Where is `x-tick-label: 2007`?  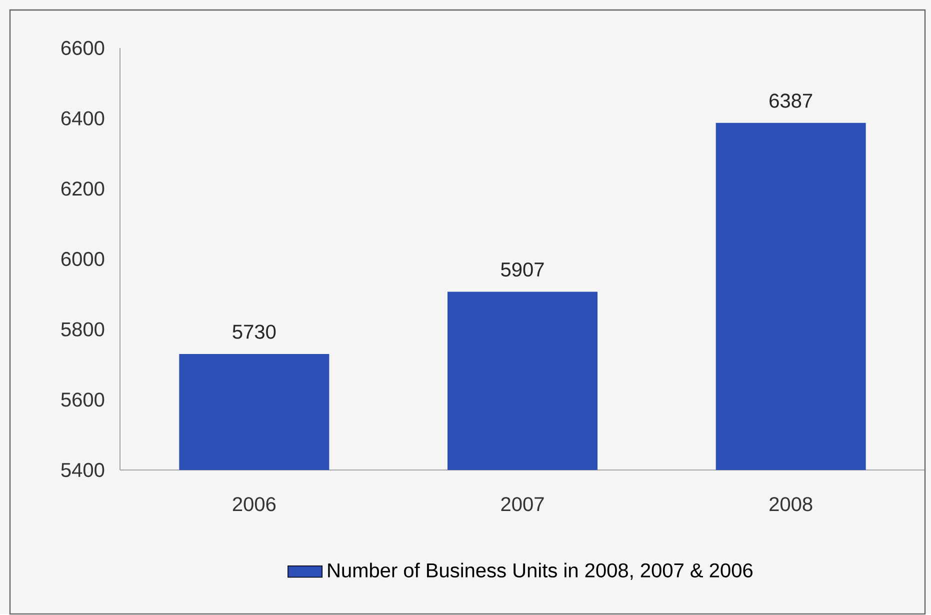 x-tick-label: 2007 is located at coordinates (522, 504).